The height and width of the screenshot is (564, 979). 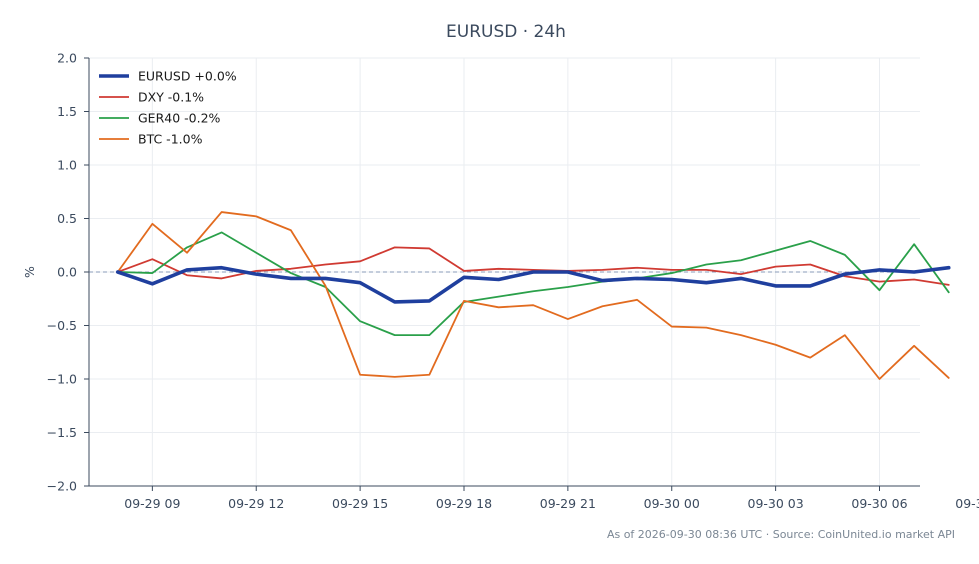 I want to click on x-tick-label: 09-29 15, so click(x=360, y=503).